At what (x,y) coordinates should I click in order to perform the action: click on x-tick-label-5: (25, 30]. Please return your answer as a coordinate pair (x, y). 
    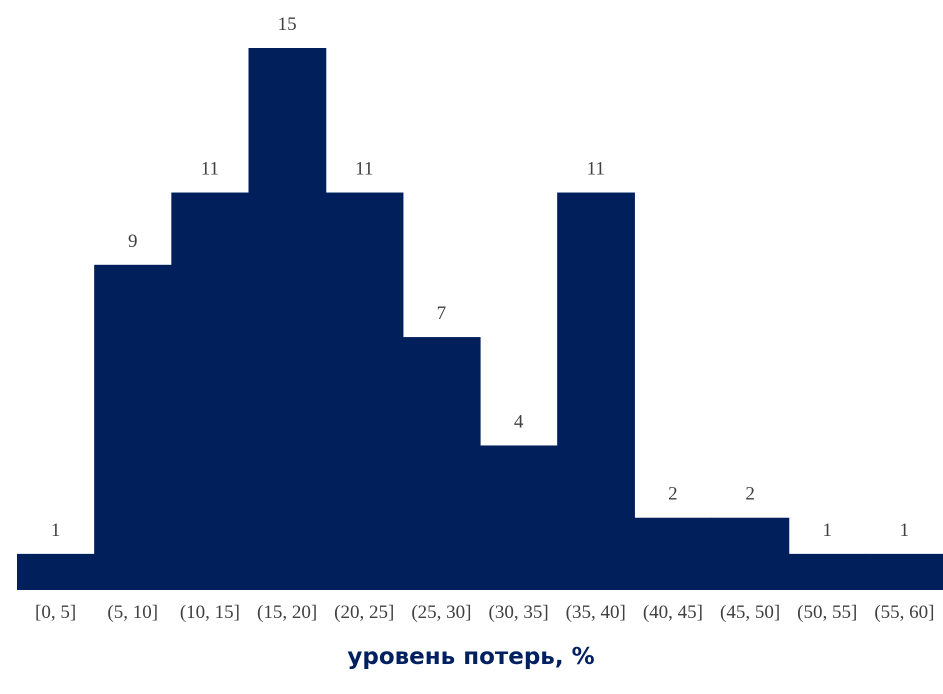
    Looking at the image, I should click on (441, 612).